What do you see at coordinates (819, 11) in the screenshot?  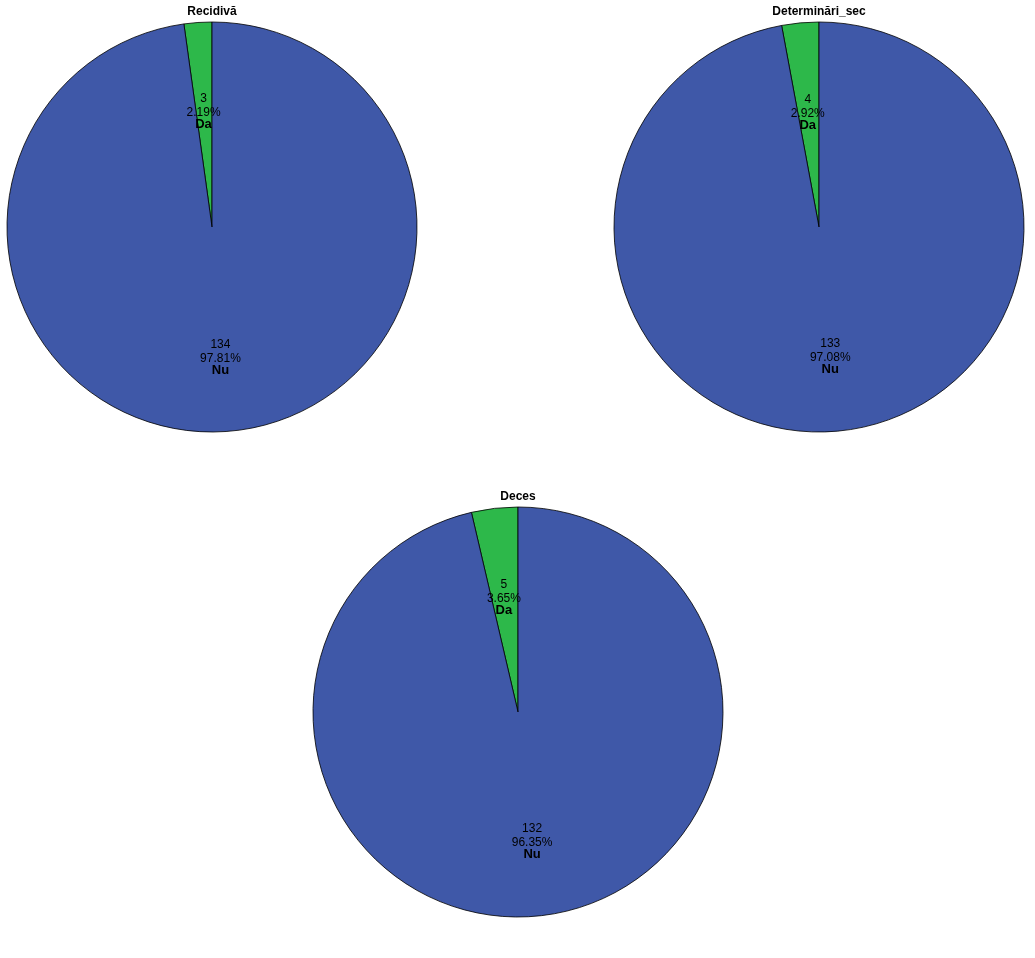 I see `chart-title: Determinări_sec` at bounding box center [819, 11].